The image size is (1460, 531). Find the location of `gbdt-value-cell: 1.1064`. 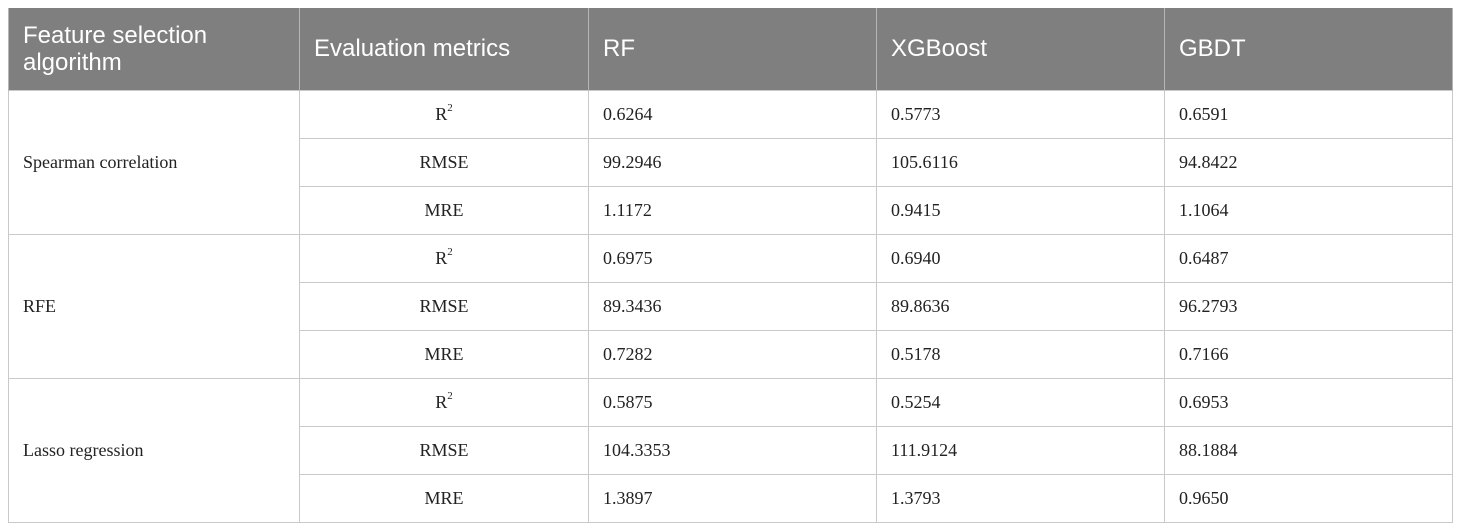

gbdt-value-cell: 1.1064 is located at coordinates (1308, 210).